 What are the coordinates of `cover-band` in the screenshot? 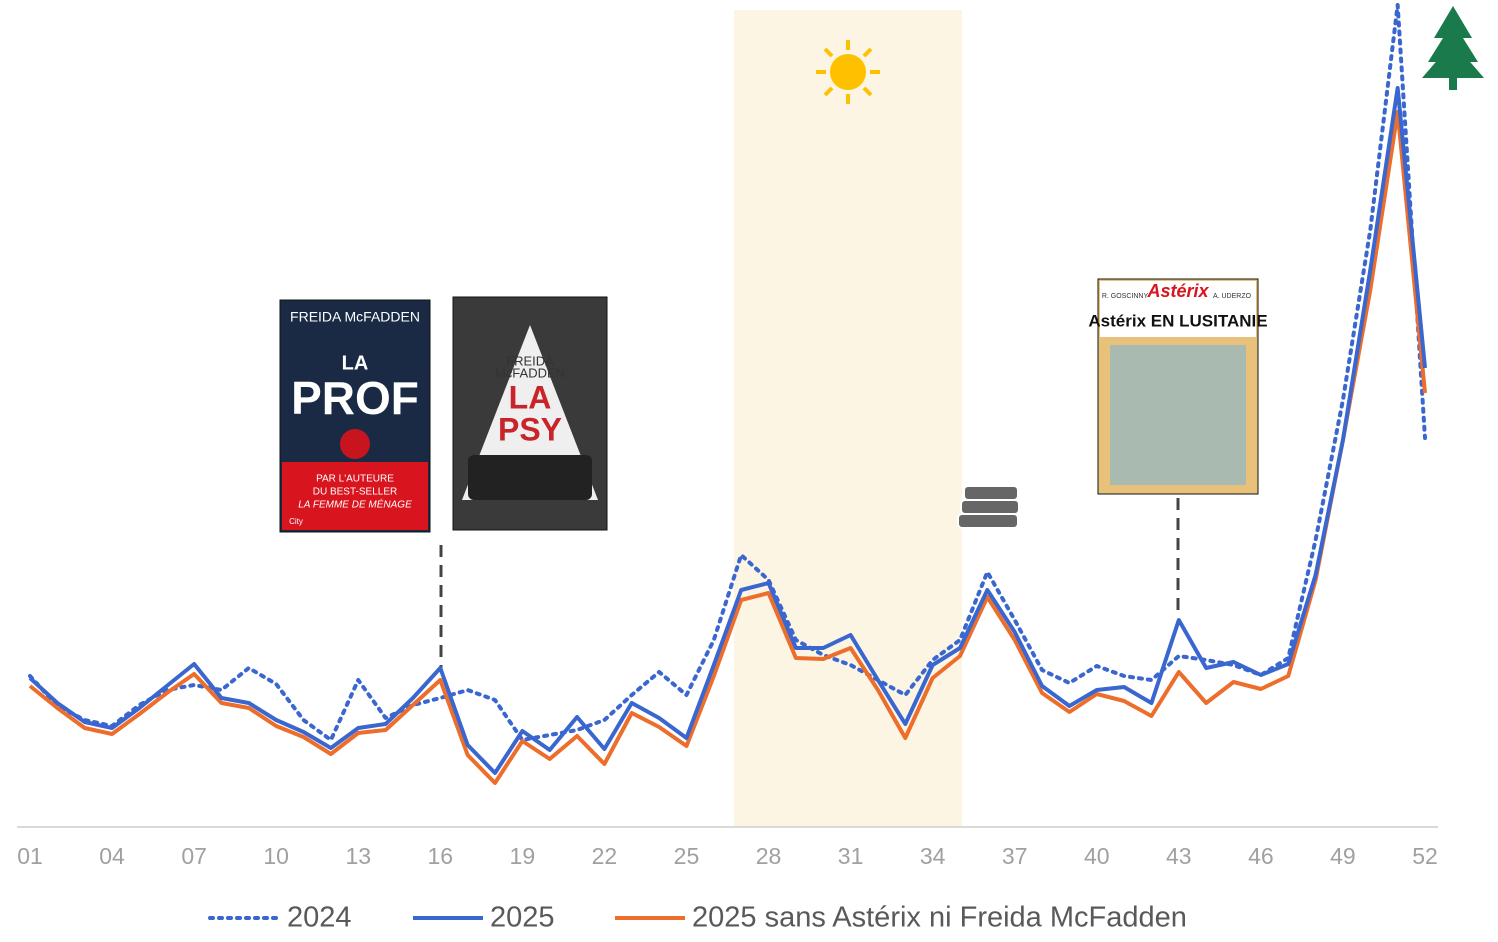 It's located at (355, 496).